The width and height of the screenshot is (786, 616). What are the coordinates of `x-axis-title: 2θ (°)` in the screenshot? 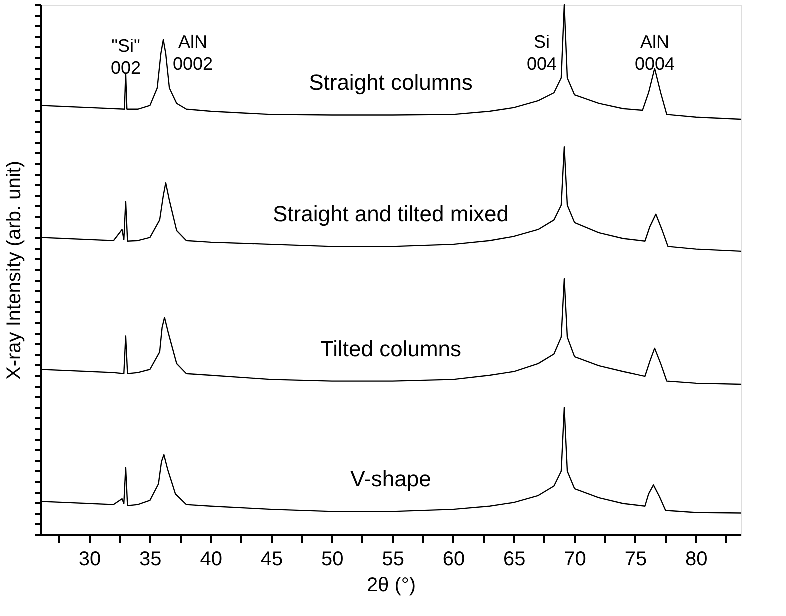 It's located at (391, 585).